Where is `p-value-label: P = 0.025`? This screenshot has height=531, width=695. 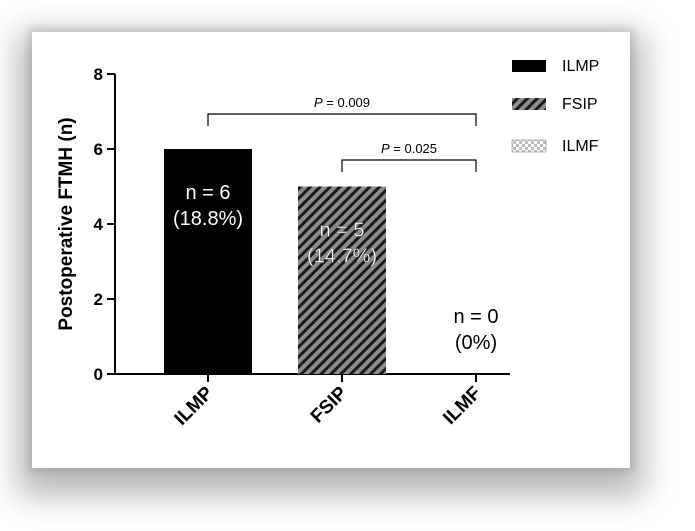 p-value-label: P = 0.025 is located at coordinates (409, 148).